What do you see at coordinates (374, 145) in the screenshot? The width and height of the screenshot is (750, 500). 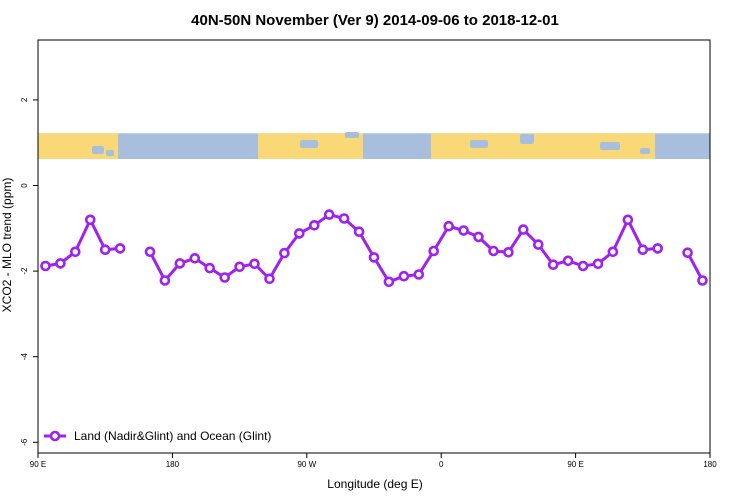 I see `world-map-band` at bounding box center [374, 145].